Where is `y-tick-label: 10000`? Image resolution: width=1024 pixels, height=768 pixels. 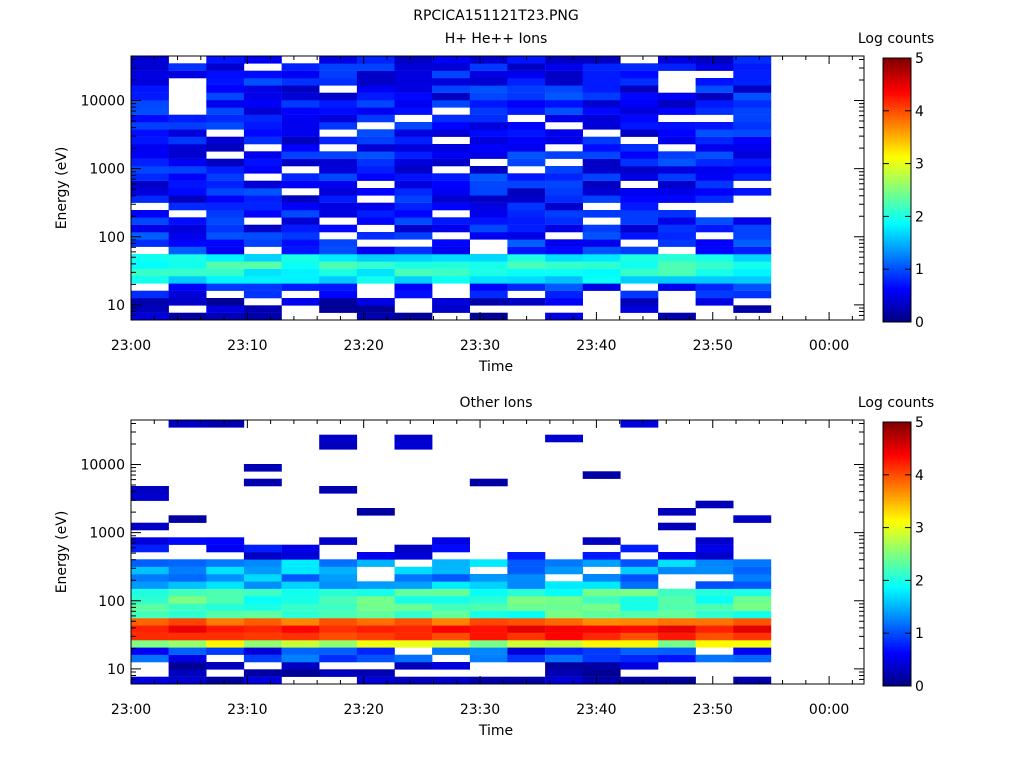 y-tick-label: 10000 is located at coordinates (102, 102).